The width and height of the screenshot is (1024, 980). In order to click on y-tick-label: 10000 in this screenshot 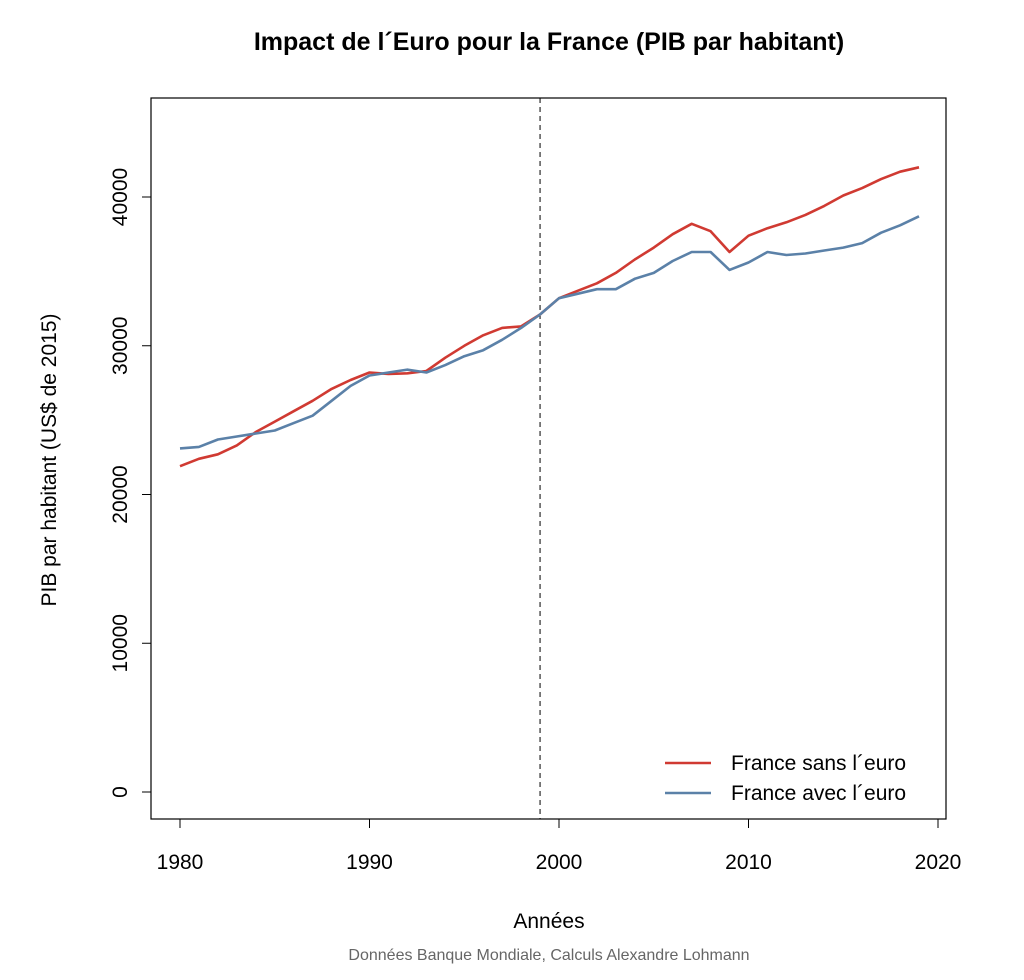, I will do `click(120, 643)`.